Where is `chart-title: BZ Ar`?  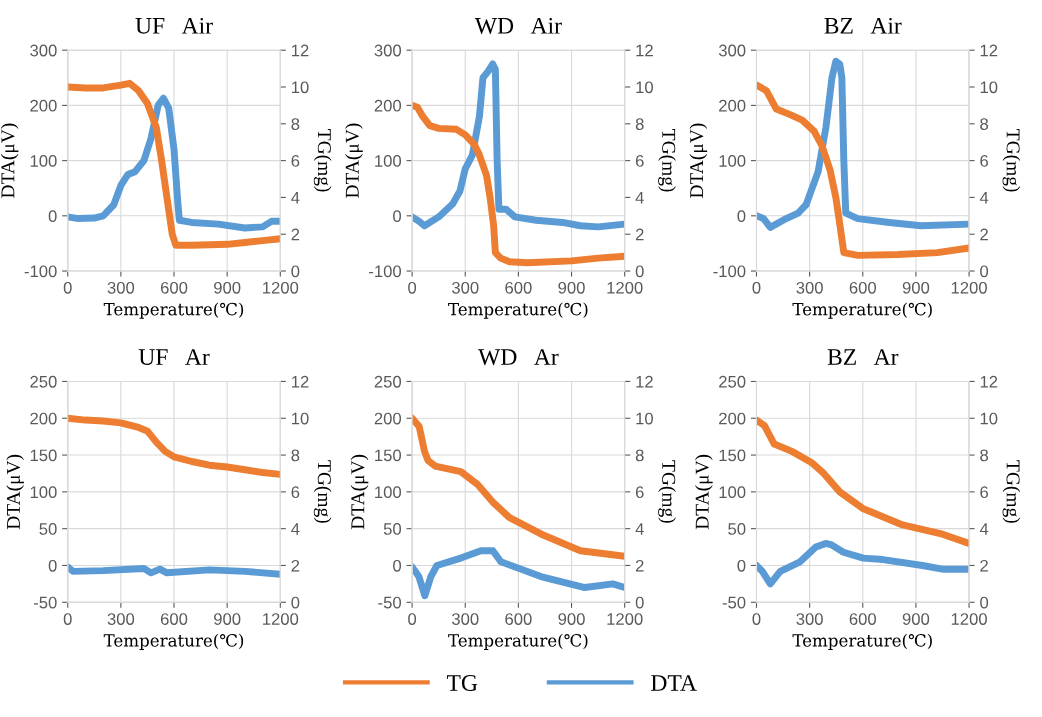 chart-title: BZ Ar is located at coordinates (863, 357).